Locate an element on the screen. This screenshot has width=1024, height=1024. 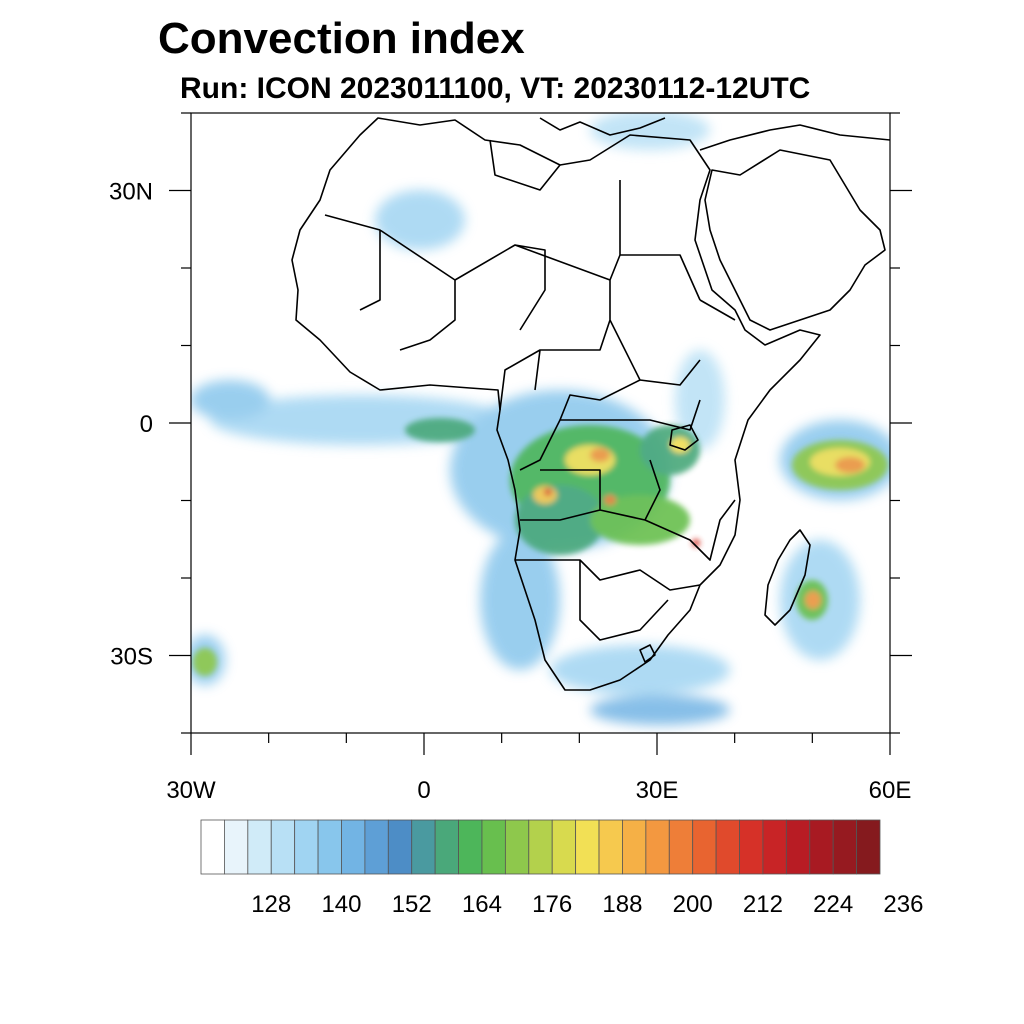
colorbar-label: 128 is located at coordinates (271, 904).